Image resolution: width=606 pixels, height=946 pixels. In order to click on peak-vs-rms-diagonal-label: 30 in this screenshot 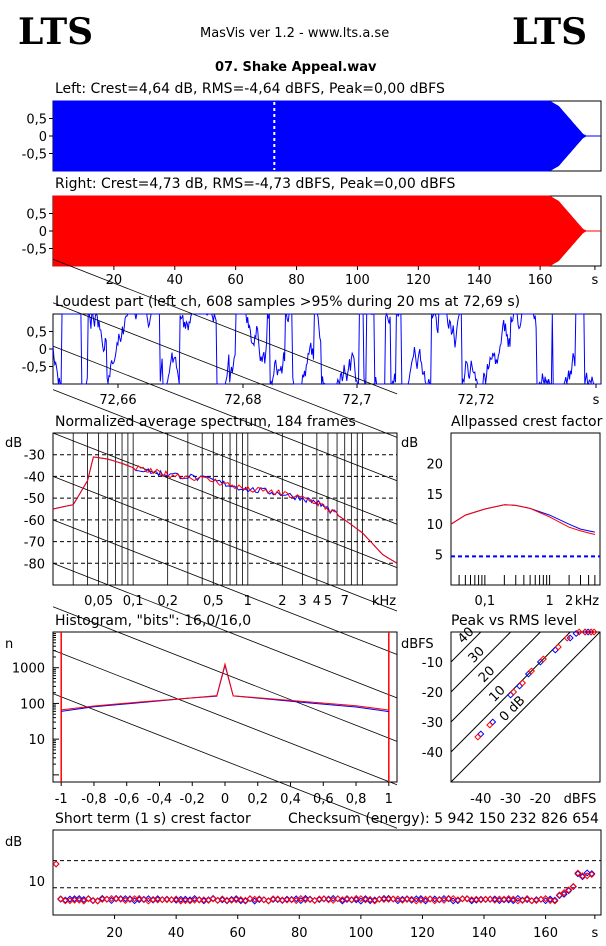, I will do `click(477, 655)`.